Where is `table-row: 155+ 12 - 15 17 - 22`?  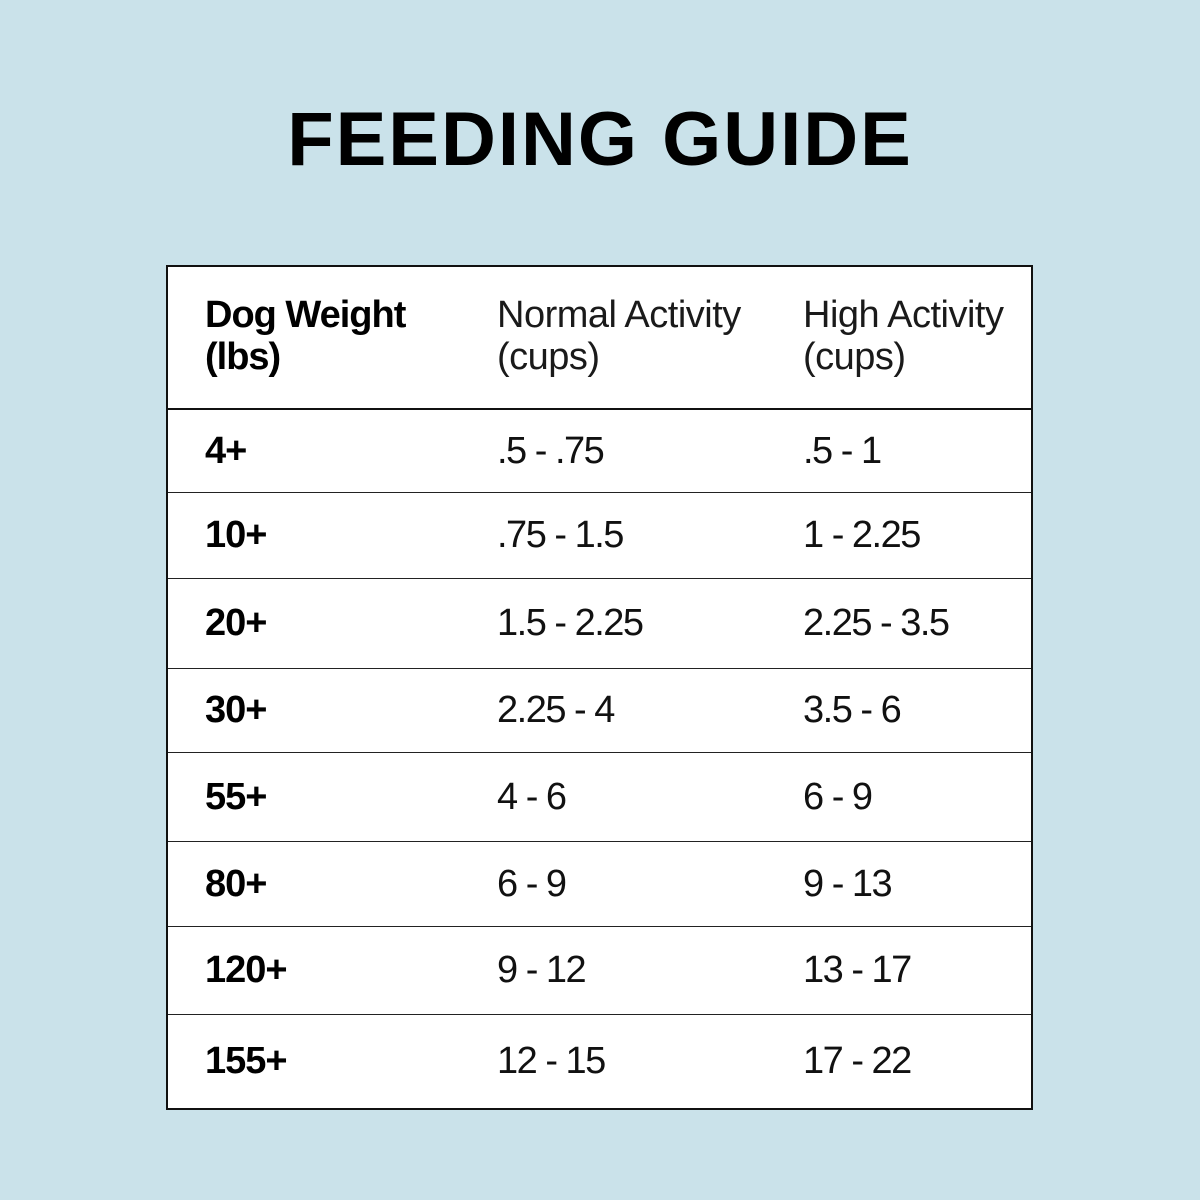 table-row: 155+ 12 - 15 17 - 22 is located at coordinates (599, 1061).